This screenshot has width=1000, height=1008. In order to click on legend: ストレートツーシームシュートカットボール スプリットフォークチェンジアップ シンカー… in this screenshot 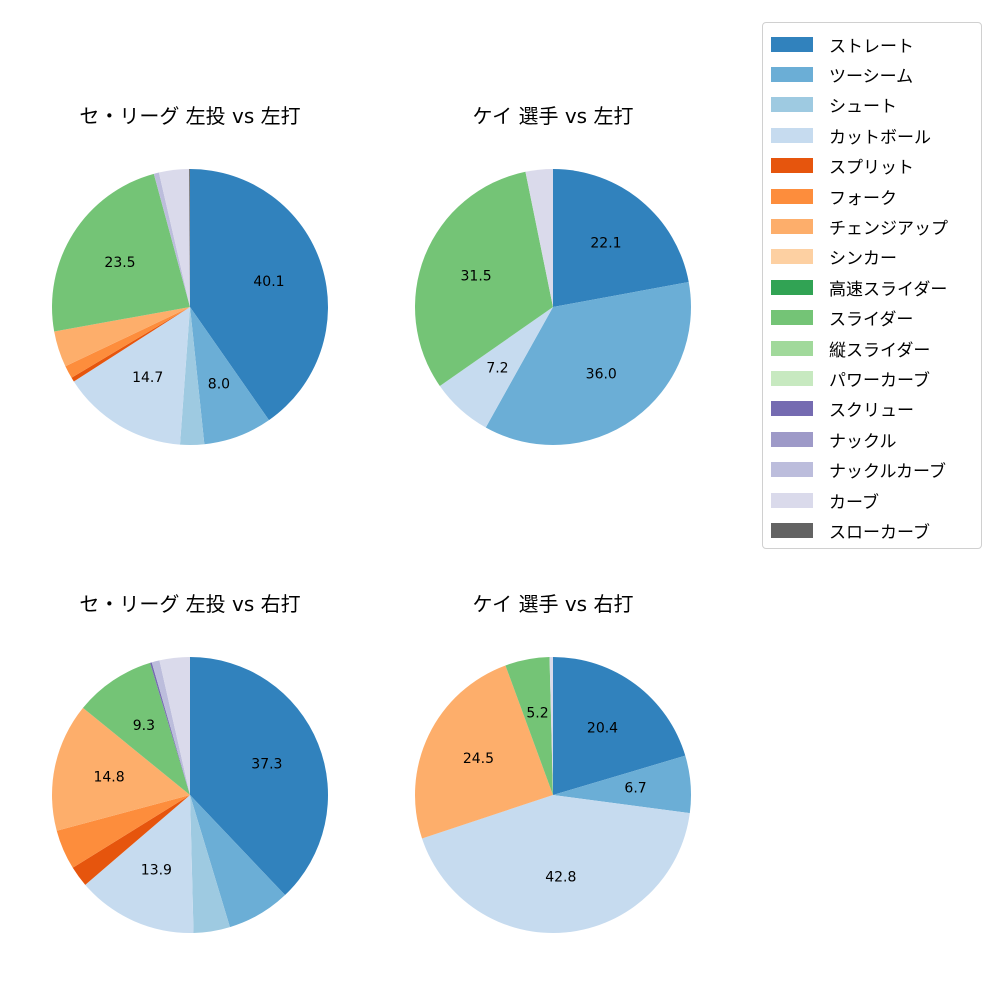, I will do `click(872, 285)`.